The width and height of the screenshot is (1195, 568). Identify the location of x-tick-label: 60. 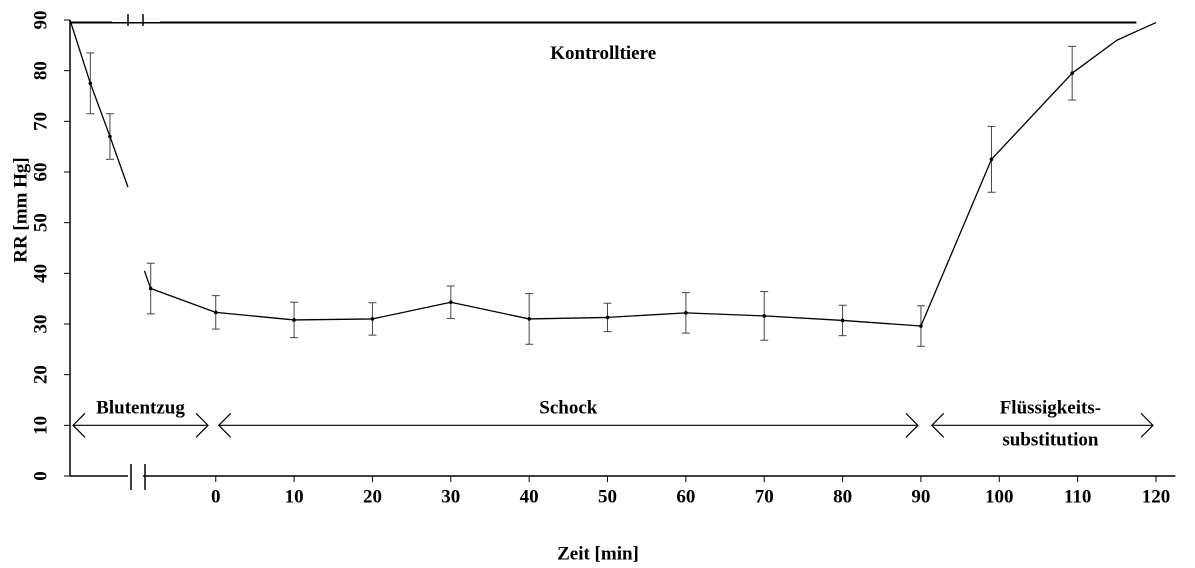
(685, 496).